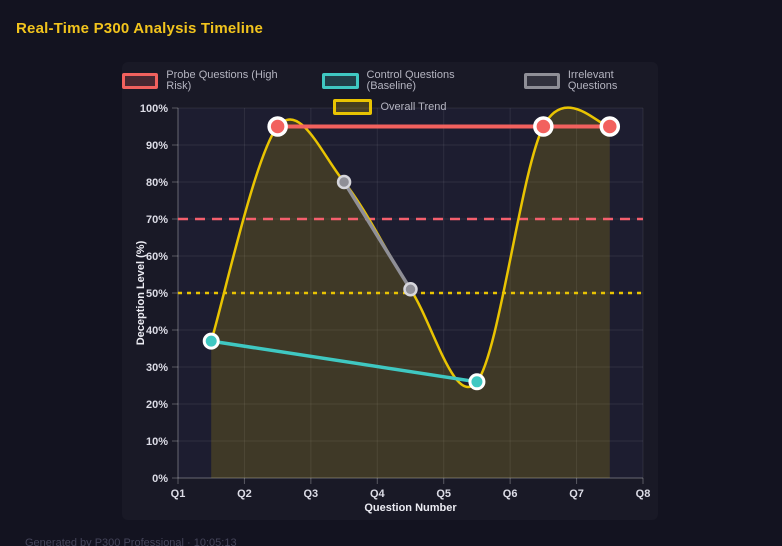  I want to click on legend-label: Overall Trend, so click(413, 106).